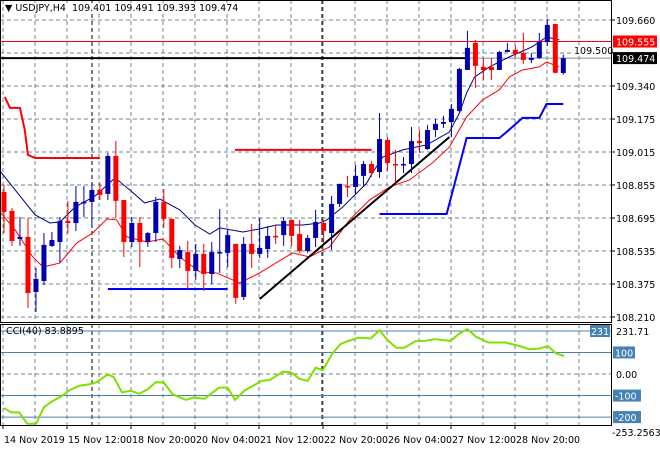 The width and height of the screenshot is (660, 450). Describe the element at coordinates (591, 50) in the screenshot. I see `price-label-bg` at that location.